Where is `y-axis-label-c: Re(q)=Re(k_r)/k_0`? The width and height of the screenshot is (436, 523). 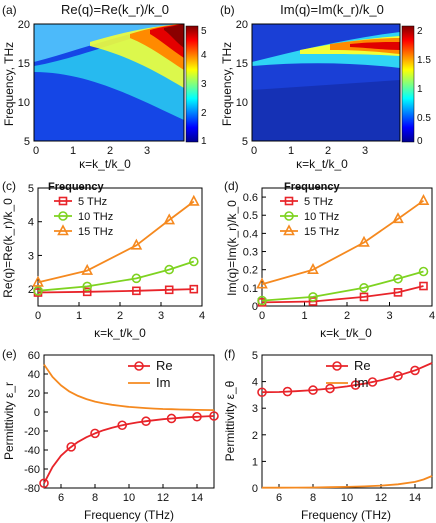
y-axis-label-c: Re(q)=Re(k_r)/k_0 is located at coordinates (8, 248).